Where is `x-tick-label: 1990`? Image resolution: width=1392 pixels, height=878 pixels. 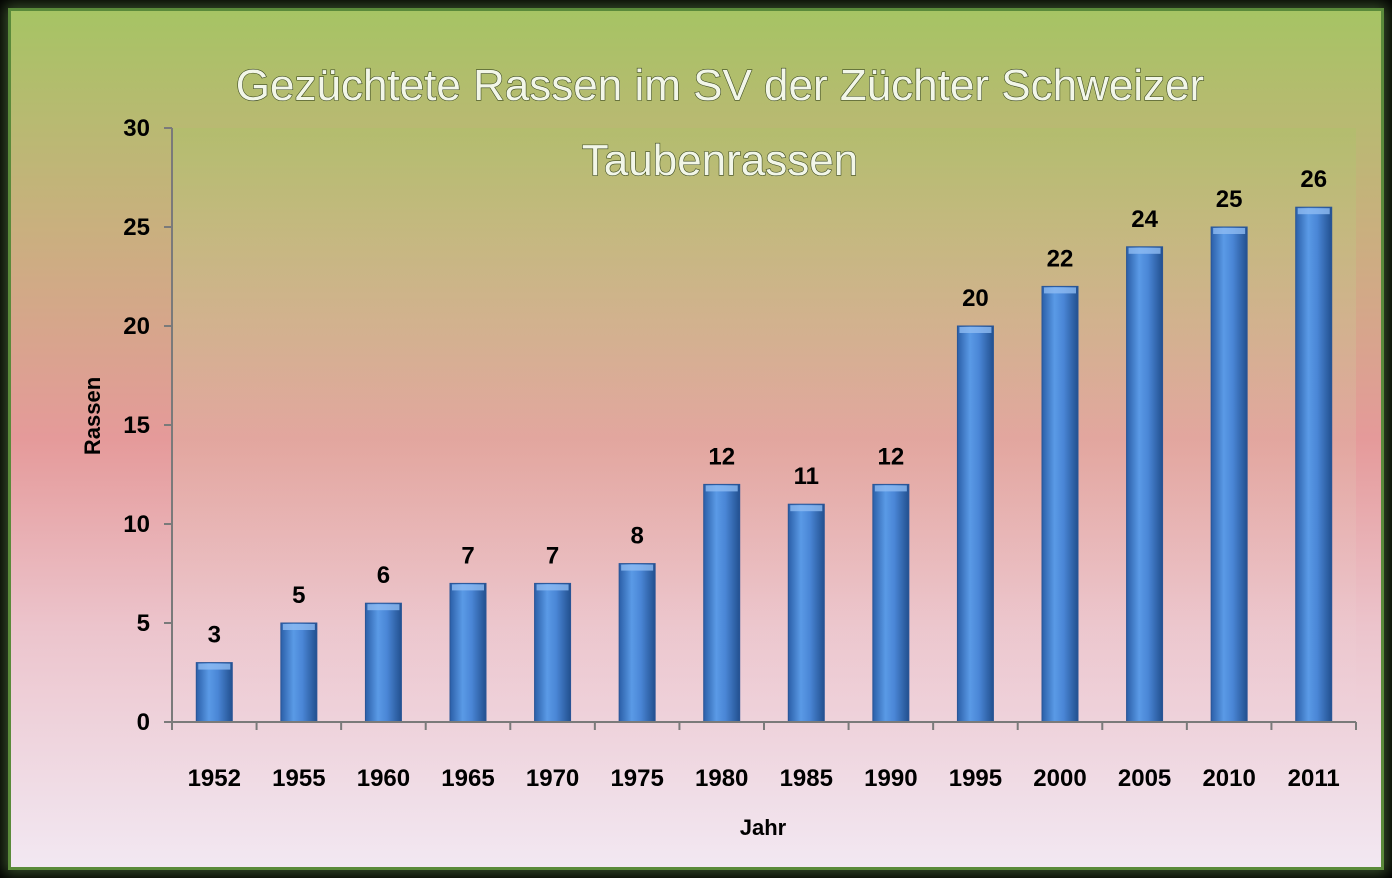
x-tick-label: 1990 is located at coordinates (890, 778).